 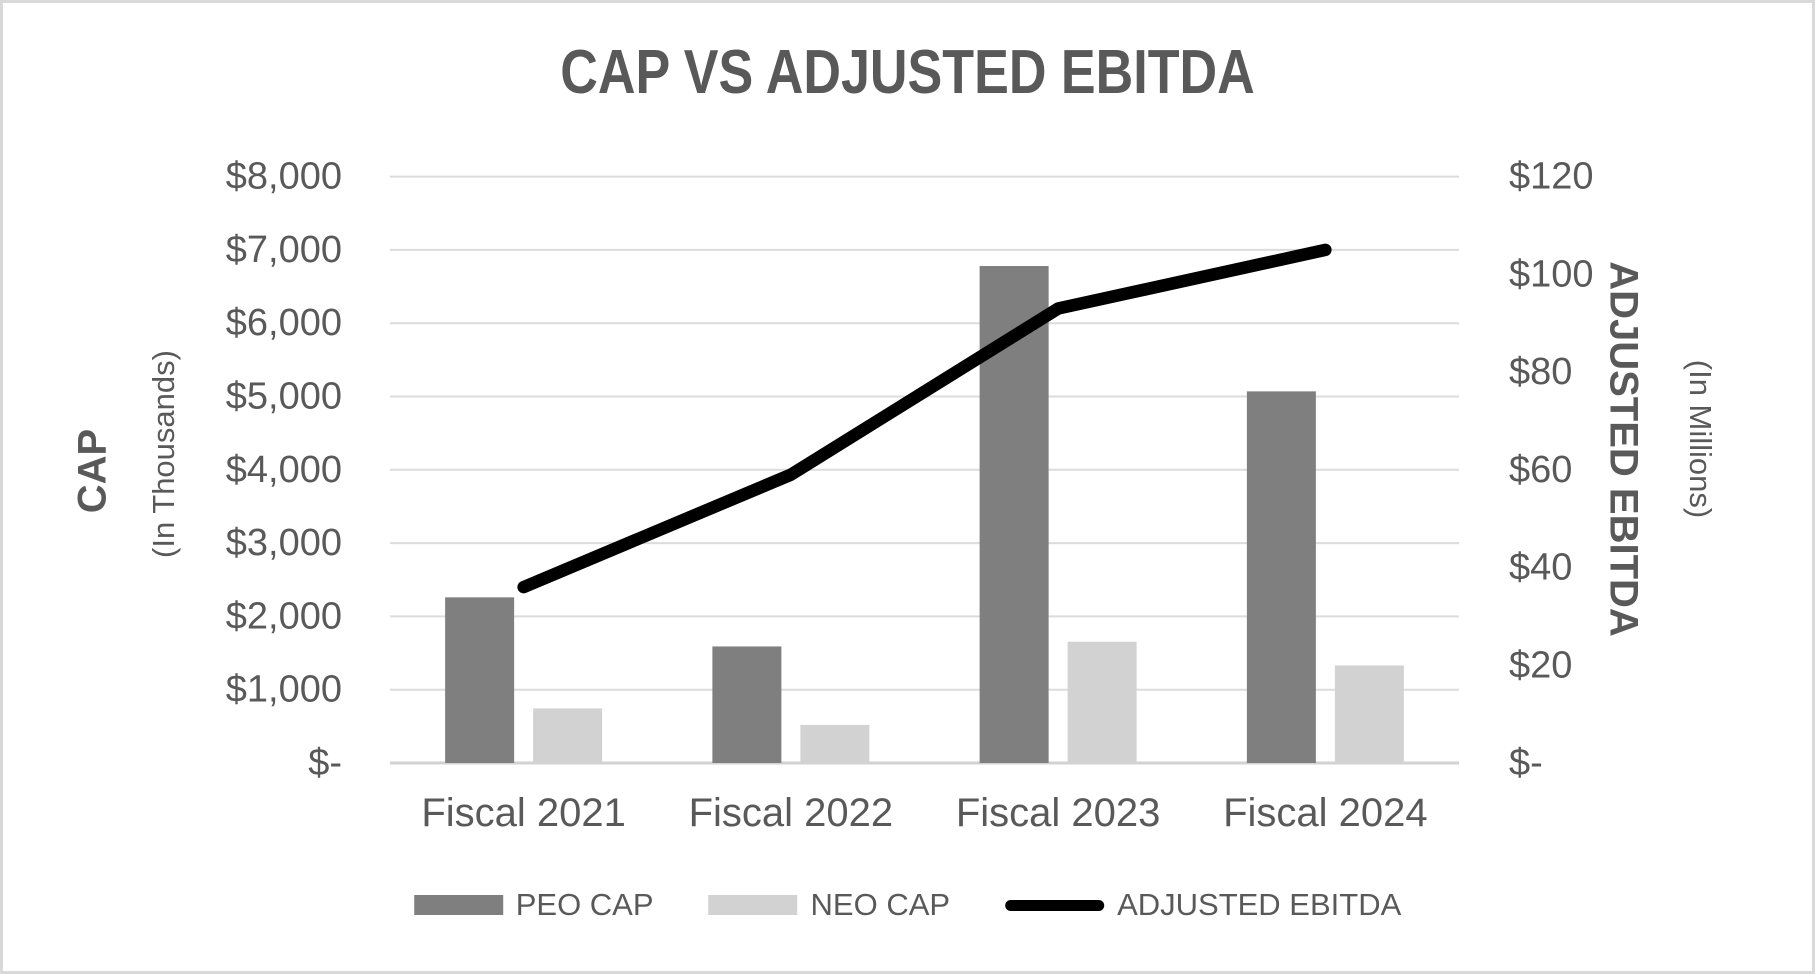 What do you see at coordinates (1623, 449) in the screenshot?
I see `right-axis-title: ADJUSTED EBITDA` at bounding box center [1623, 449].